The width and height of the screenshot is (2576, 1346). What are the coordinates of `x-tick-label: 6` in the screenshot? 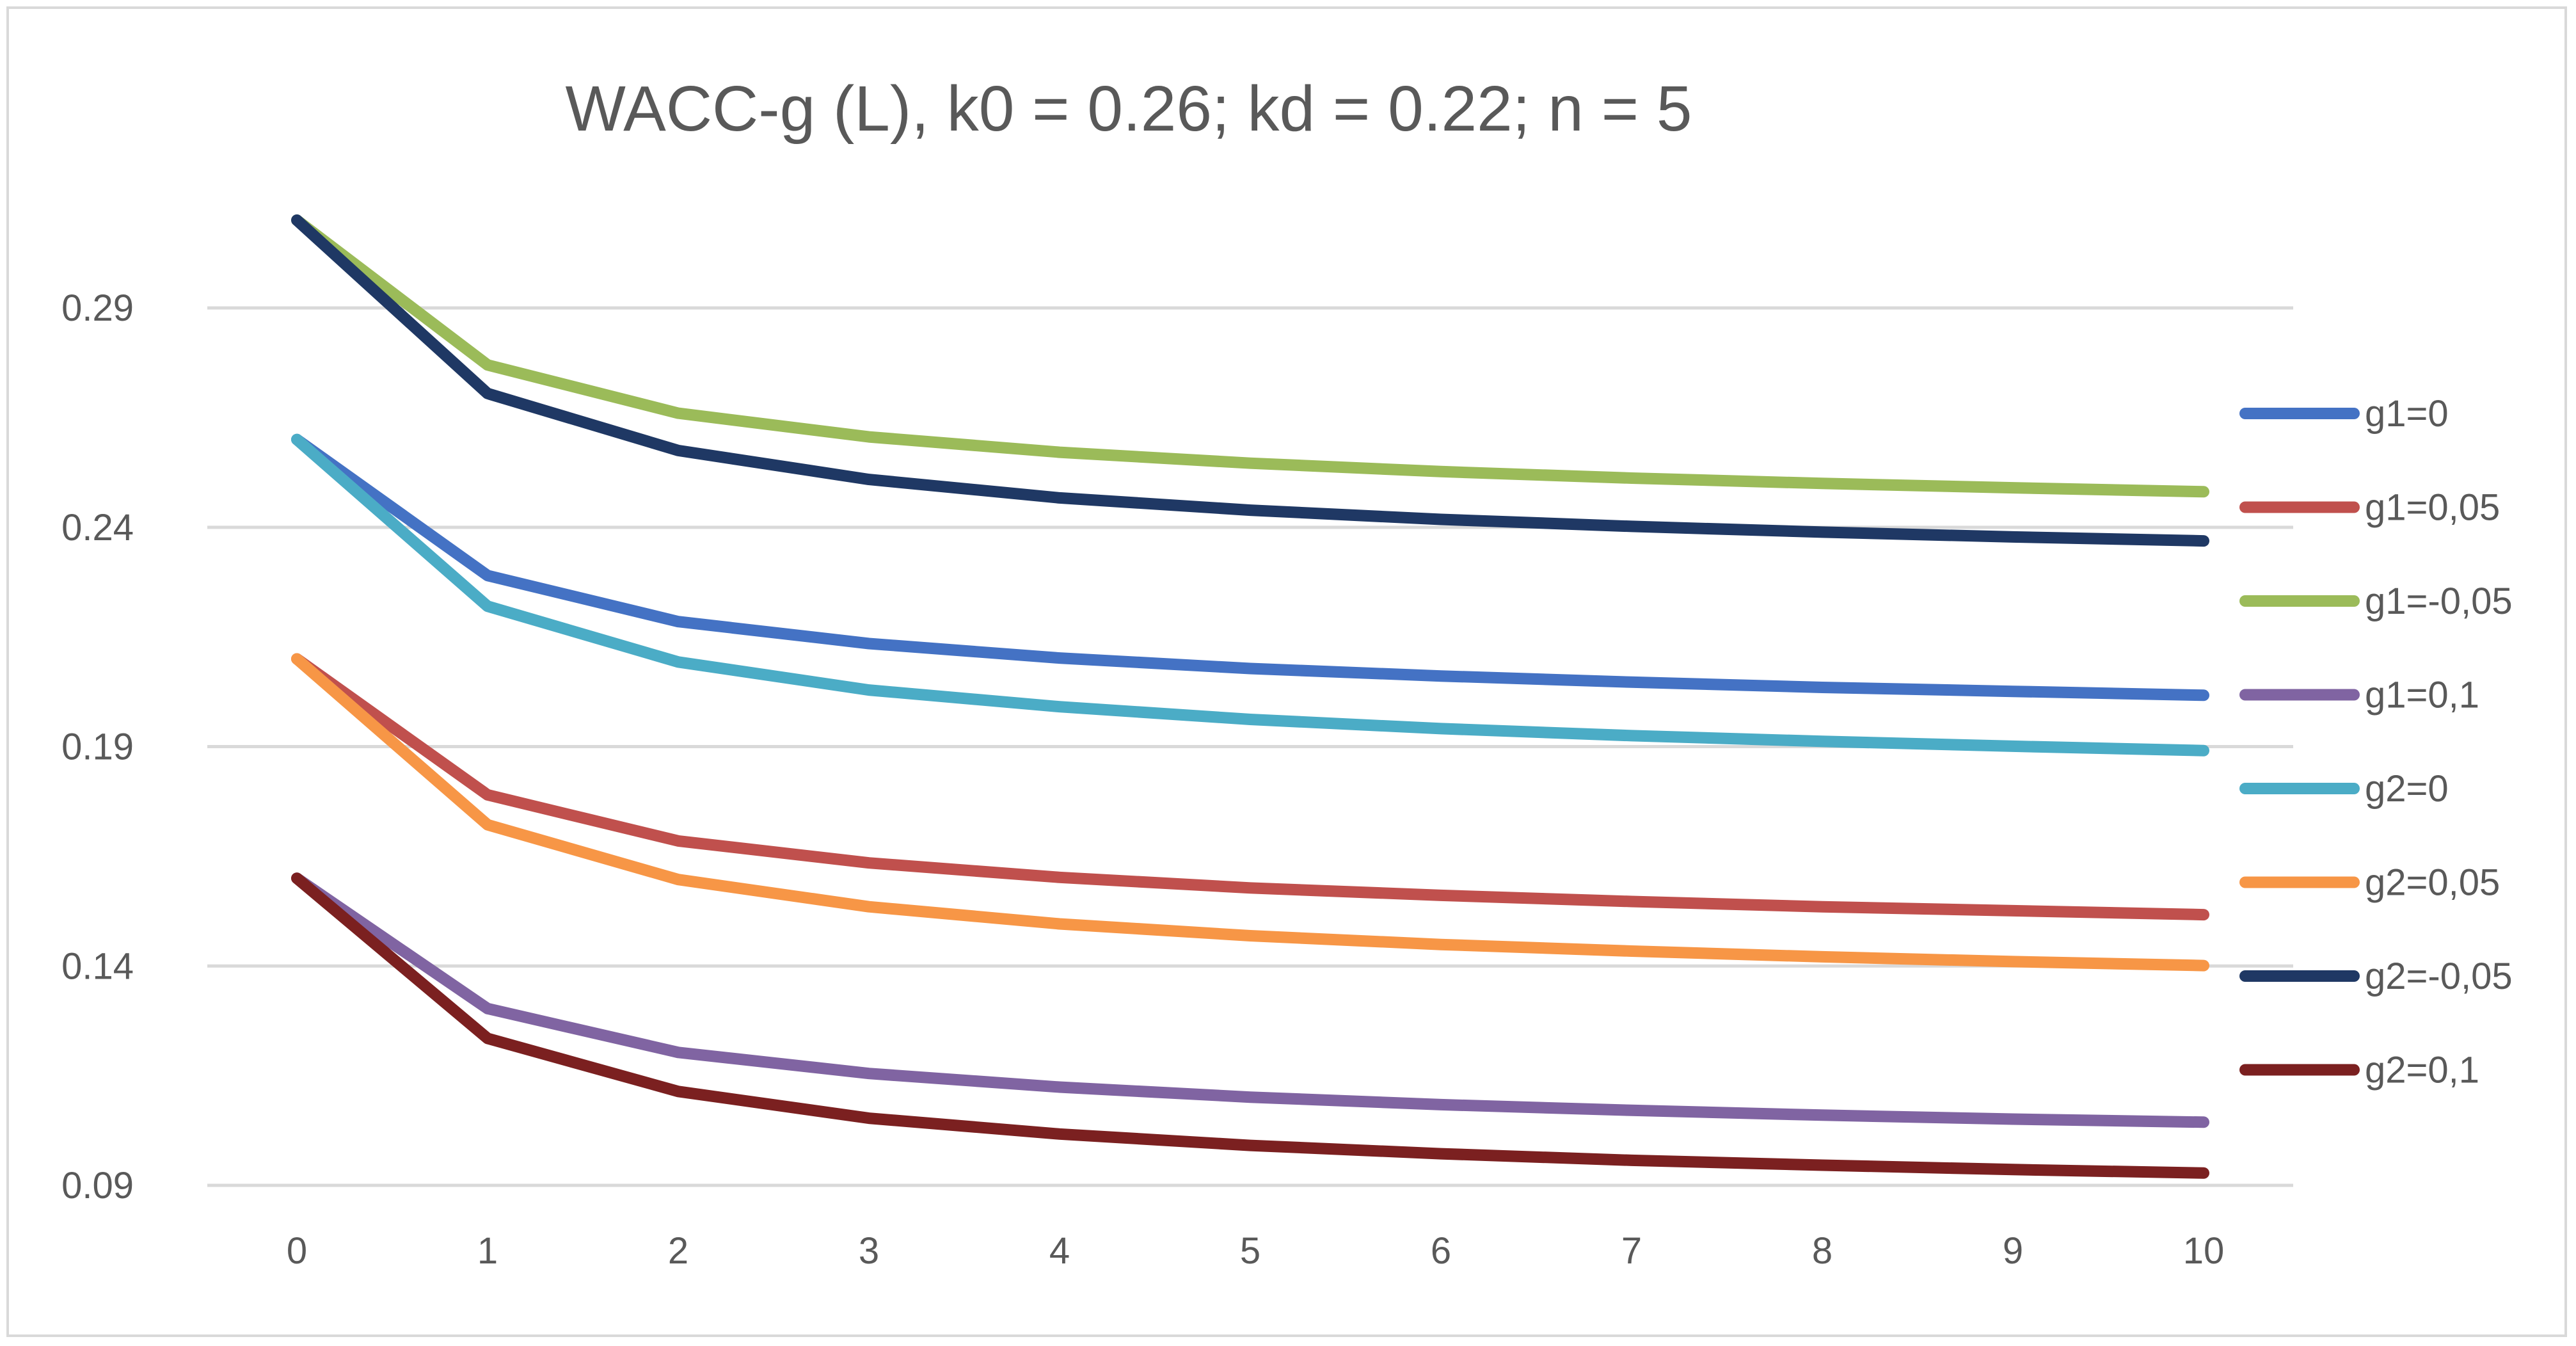 It's located at (1441, 1251).